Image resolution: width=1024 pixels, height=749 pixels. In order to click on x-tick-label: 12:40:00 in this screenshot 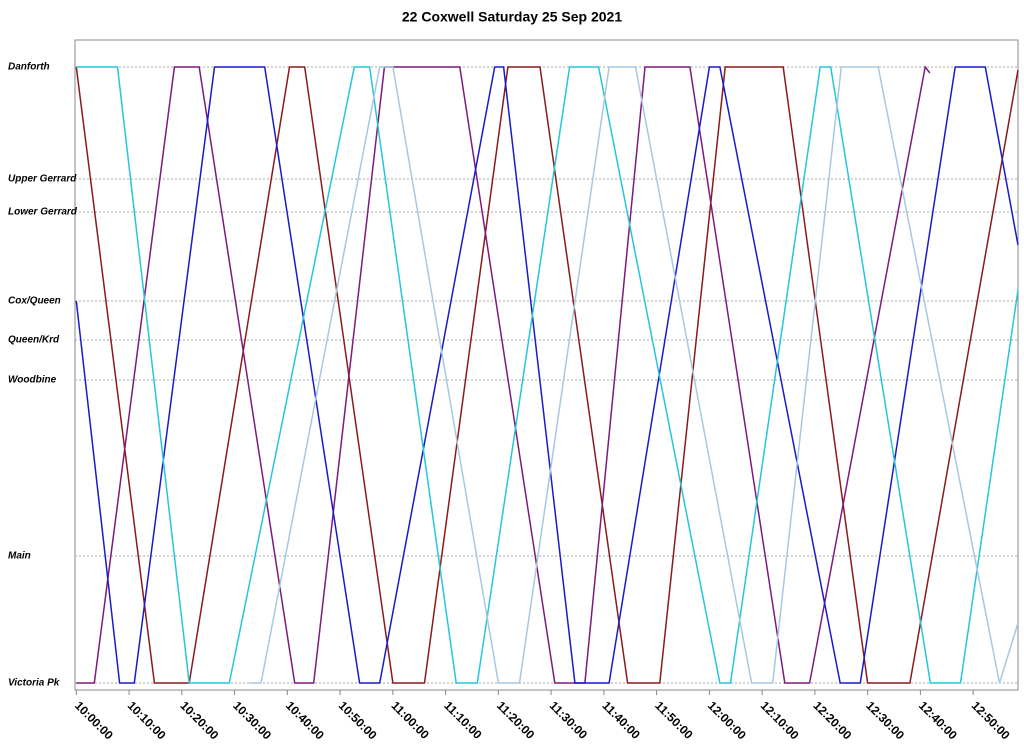, I will do `click(938, 720)`.